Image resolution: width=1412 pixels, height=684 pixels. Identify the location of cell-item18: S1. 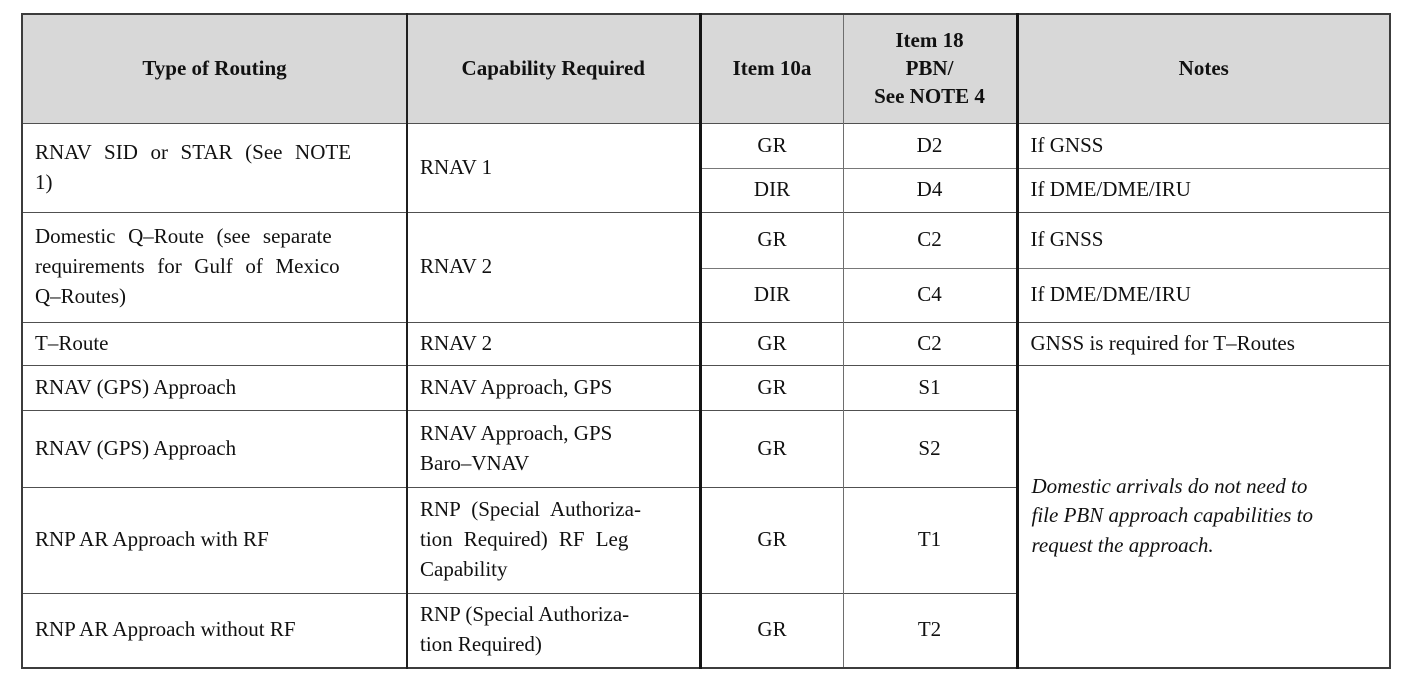
(929, 387).